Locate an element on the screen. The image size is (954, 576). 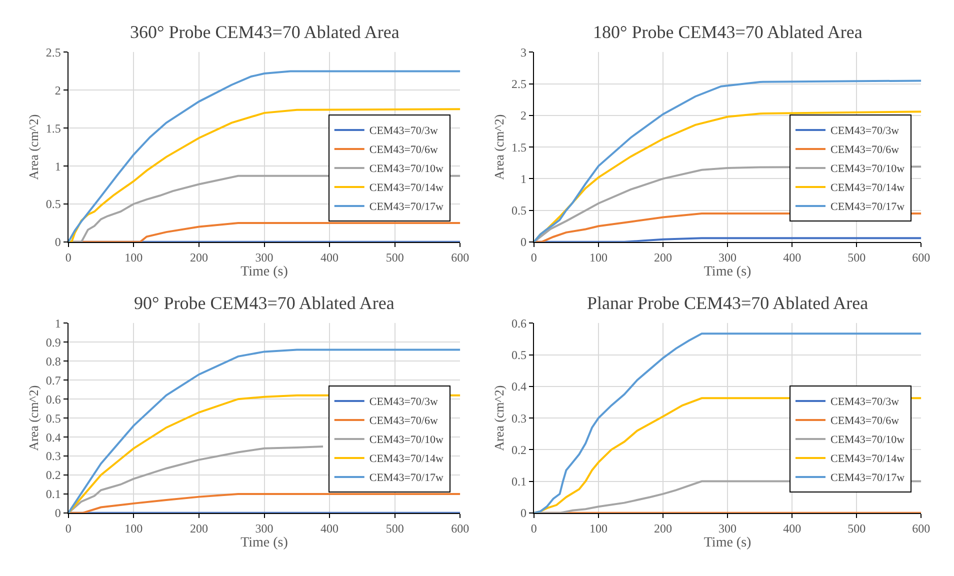
chart-title: 180° Probe CEM43=70 Ablated Area is located at coordinates (727, 32).